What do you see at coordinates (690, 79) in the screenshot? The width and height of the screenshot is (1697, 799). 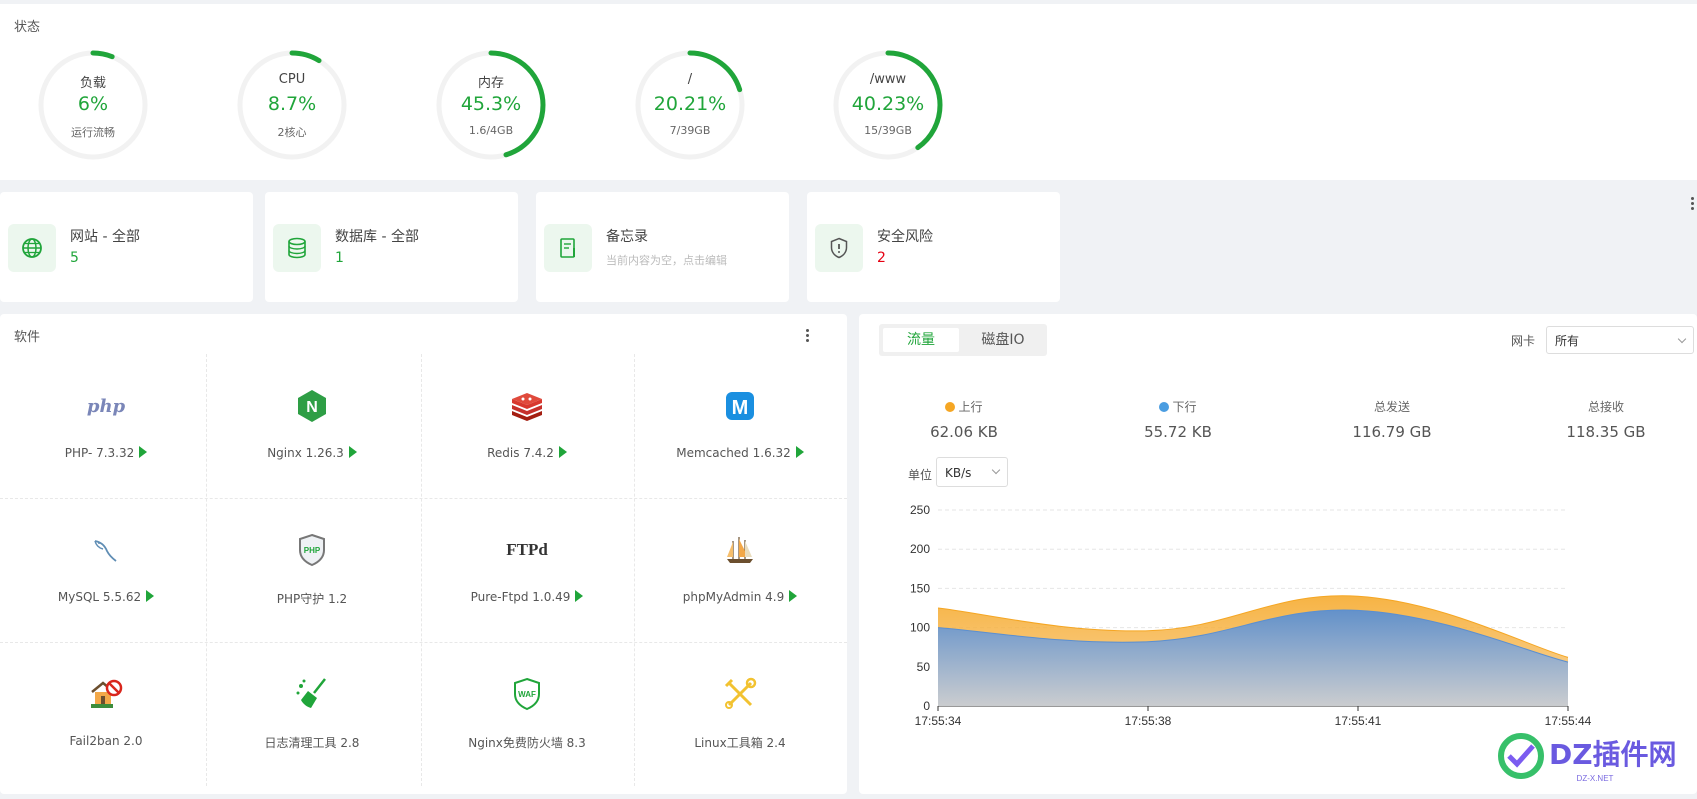 I see `gauge-label: /` at bounding box center [690, 79].